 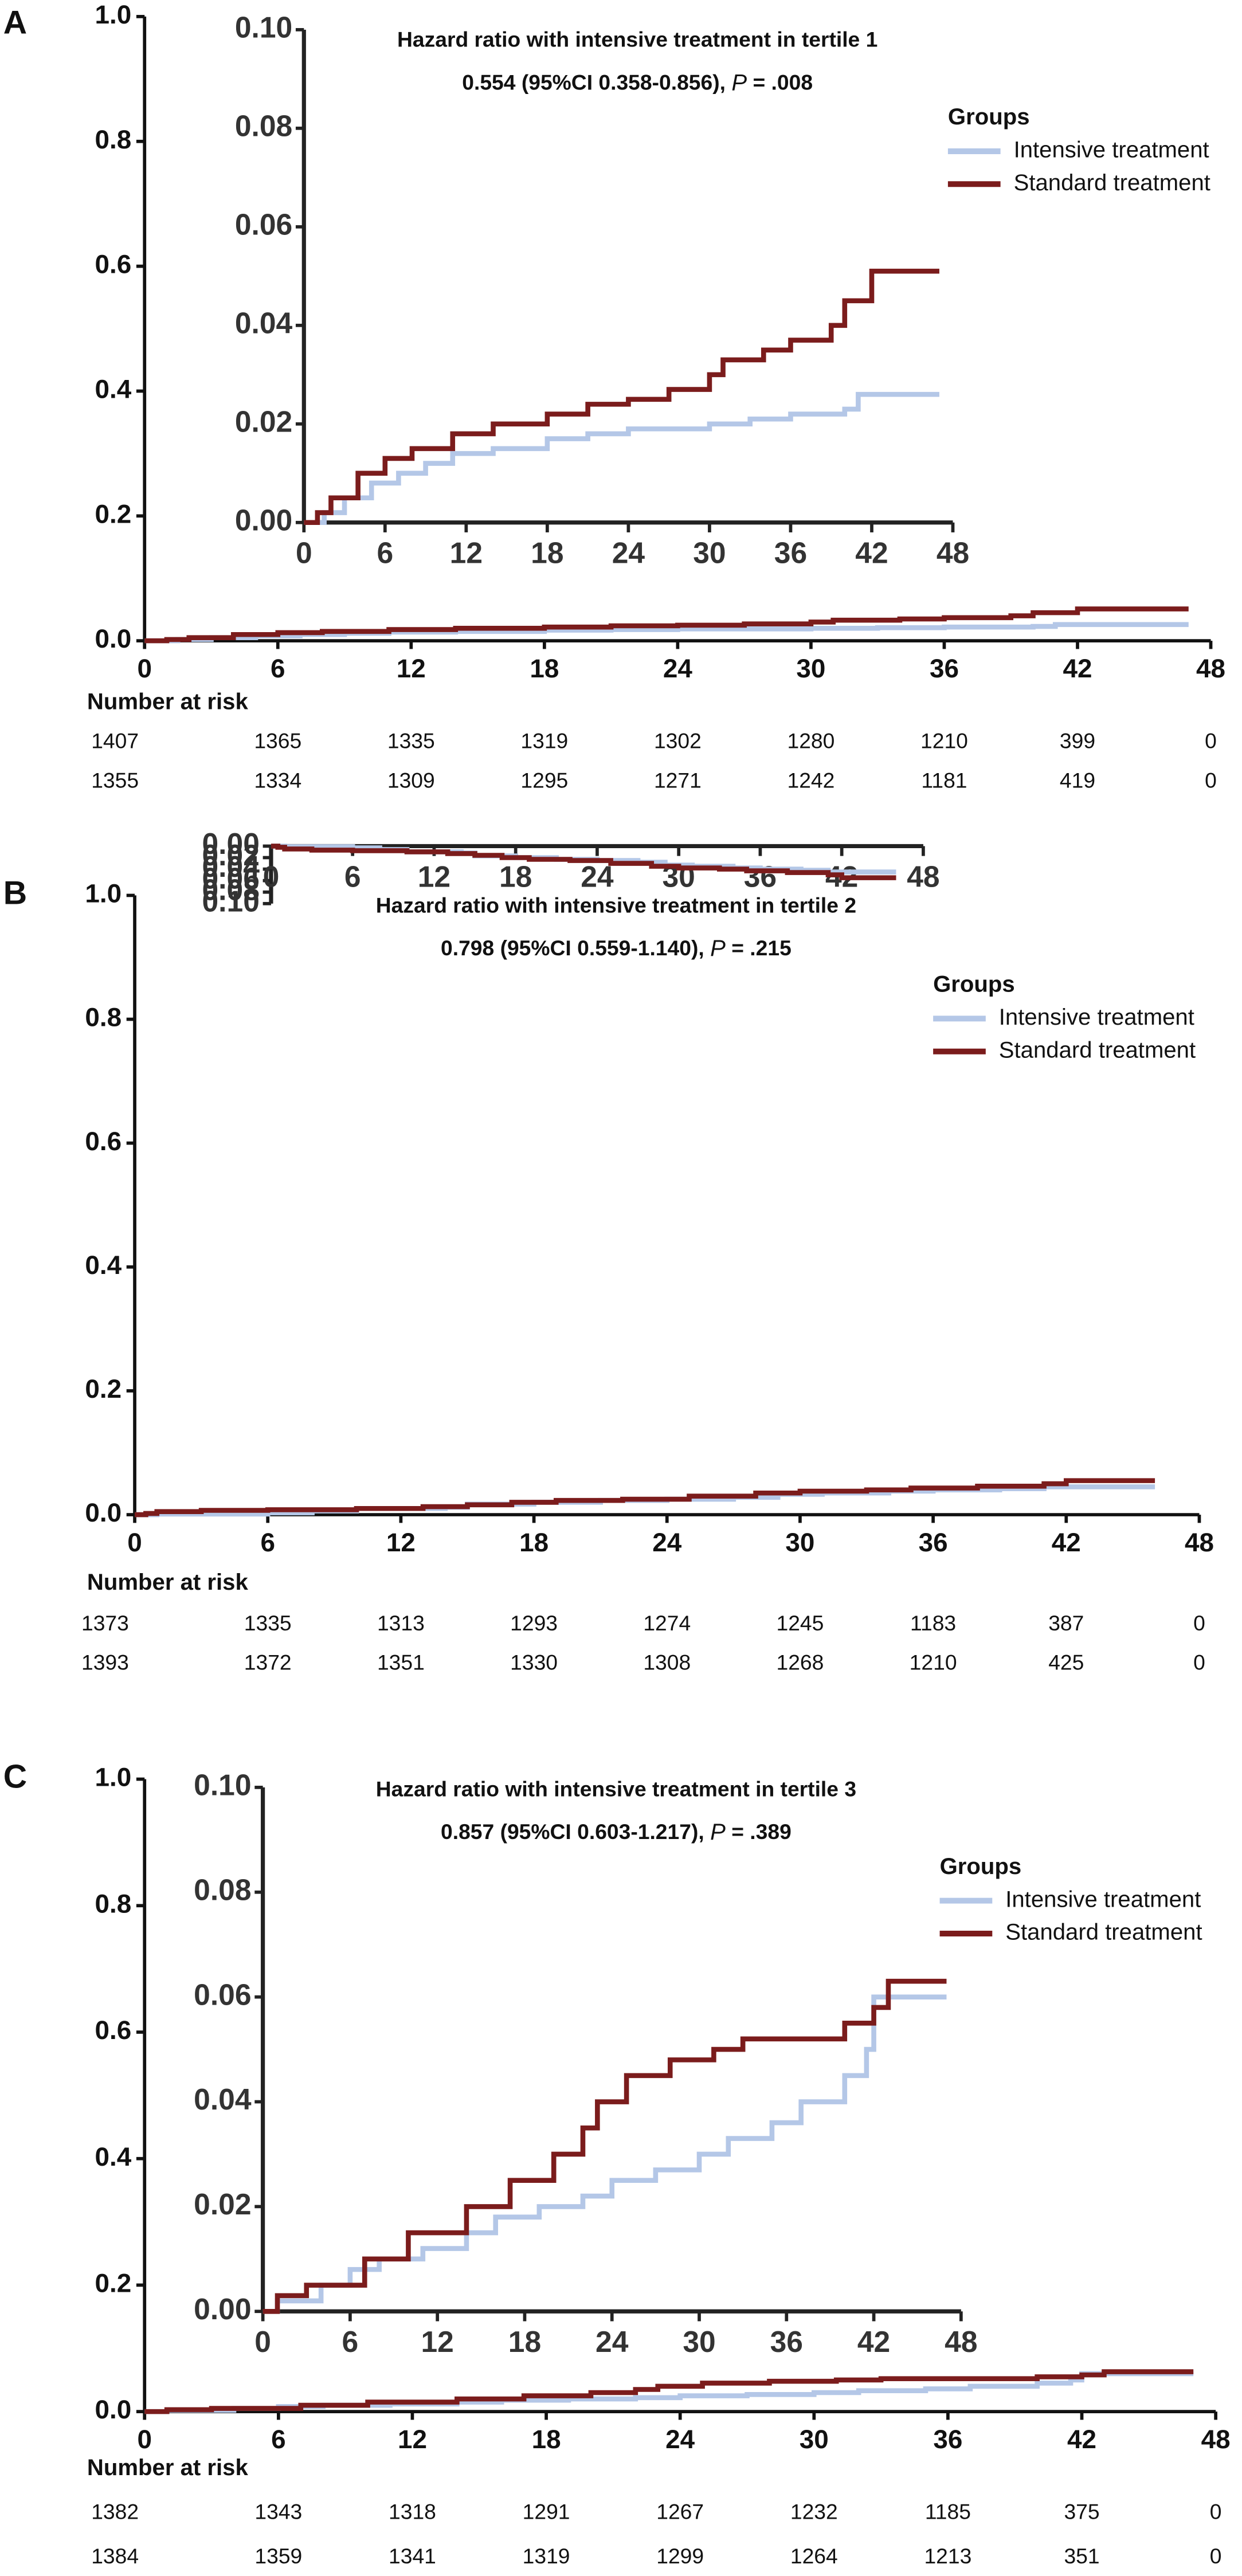 I want to click on inset-y-tick-label: 0.10, so click(x=231, y=901).